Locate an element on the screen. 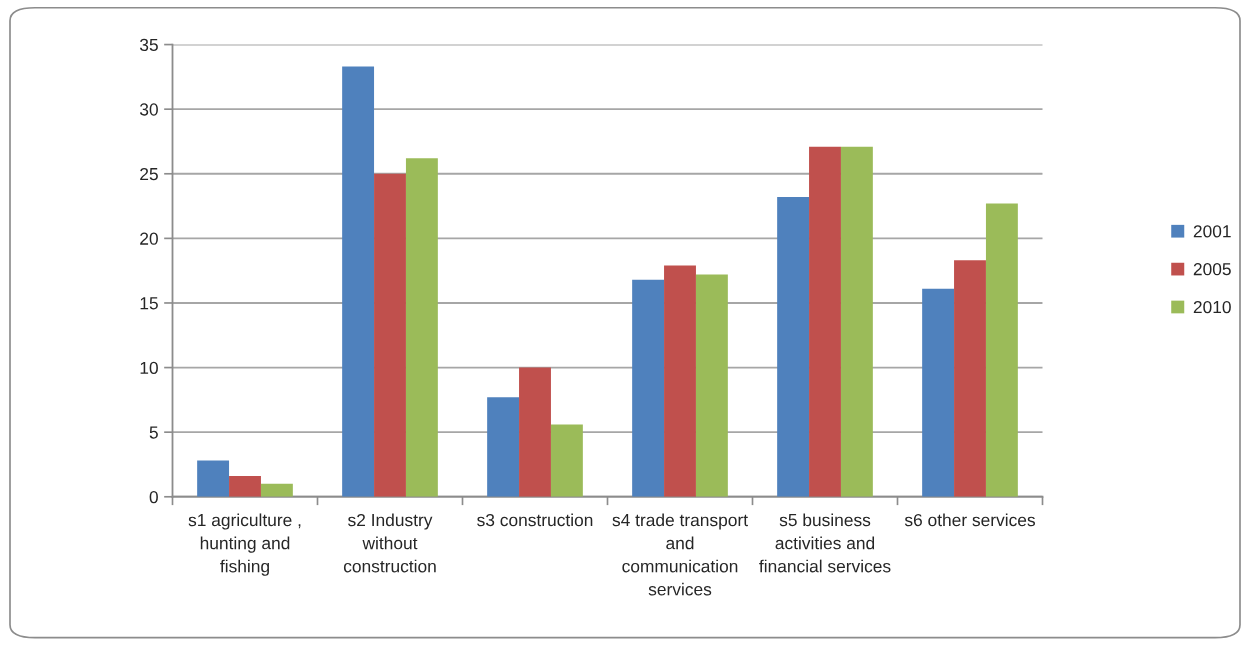 This screenshot has width=1250, height=646. x-tick-label: s4 trade transport and communication services is located at coordinates (680, 554).